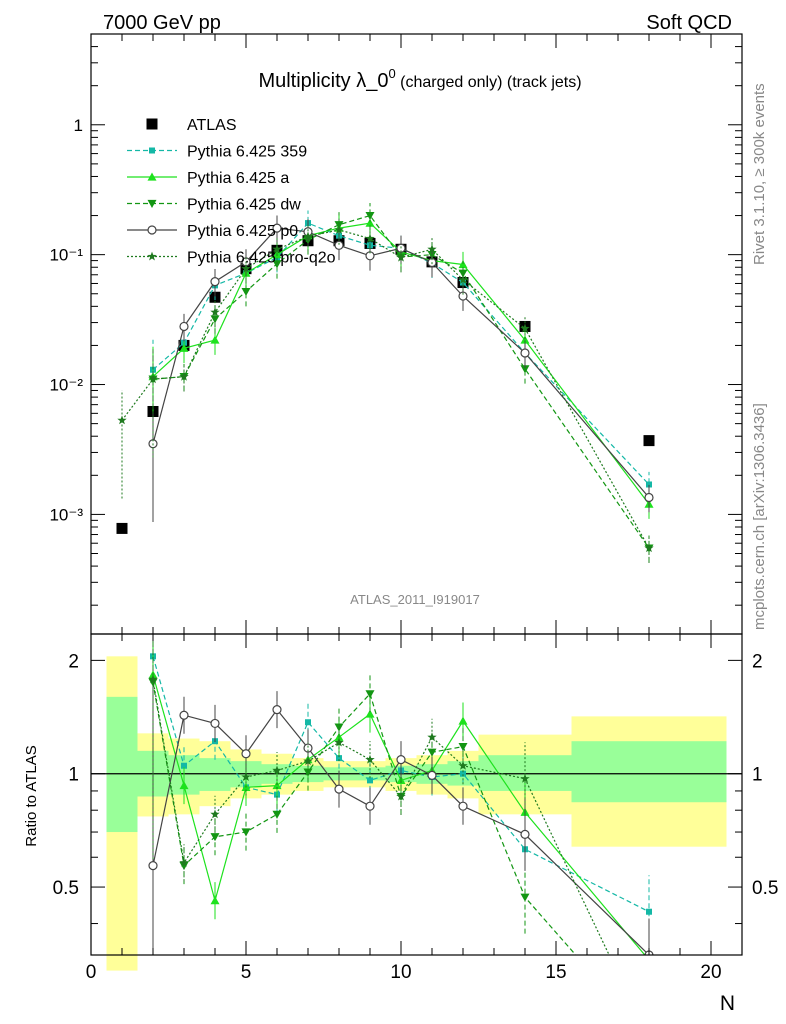 The height and width of the screenshot is (1024, 786). What do you see at coordinates (212, 125) in the screenshot?
I see `legend-label: ATLAS` at bounding box center [212, 125].